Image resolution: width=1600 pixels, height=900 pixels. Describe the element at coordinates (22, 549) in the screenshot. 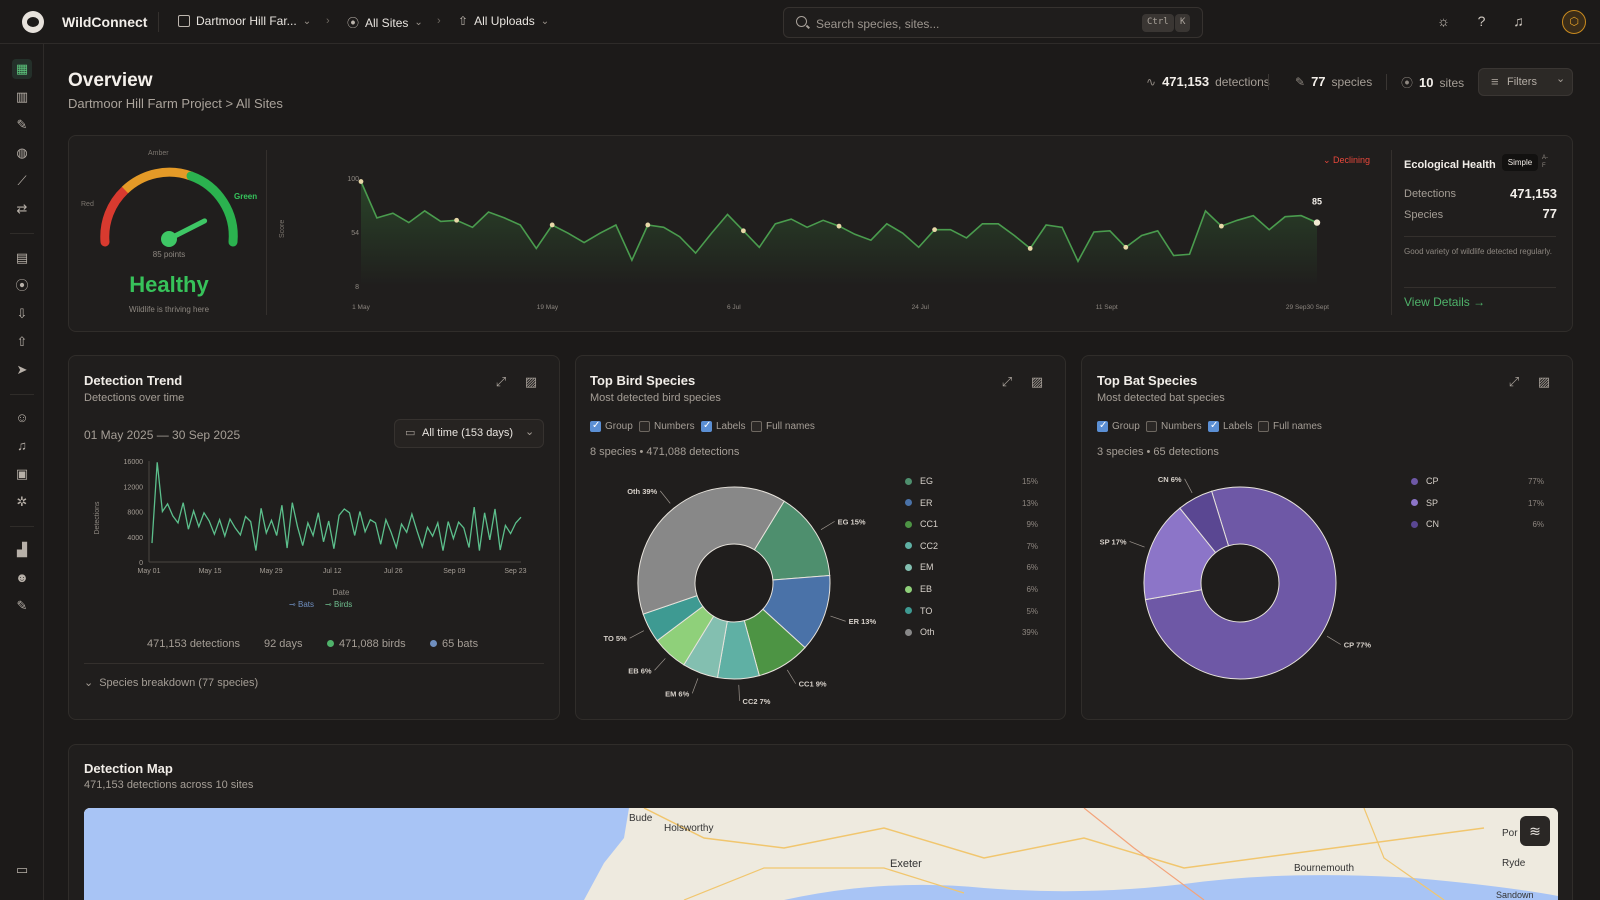

I see `building-icon: ▟` at that location.